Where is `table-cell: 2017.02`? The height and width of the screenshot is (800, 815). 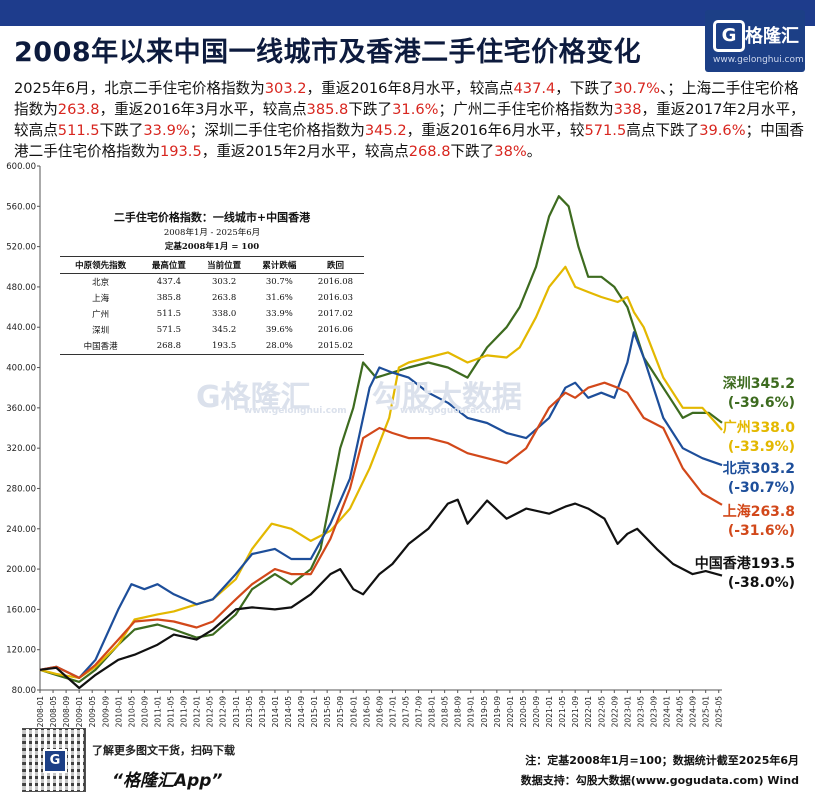
table-cell: 2017.02 is located at coordinates (335, 314).